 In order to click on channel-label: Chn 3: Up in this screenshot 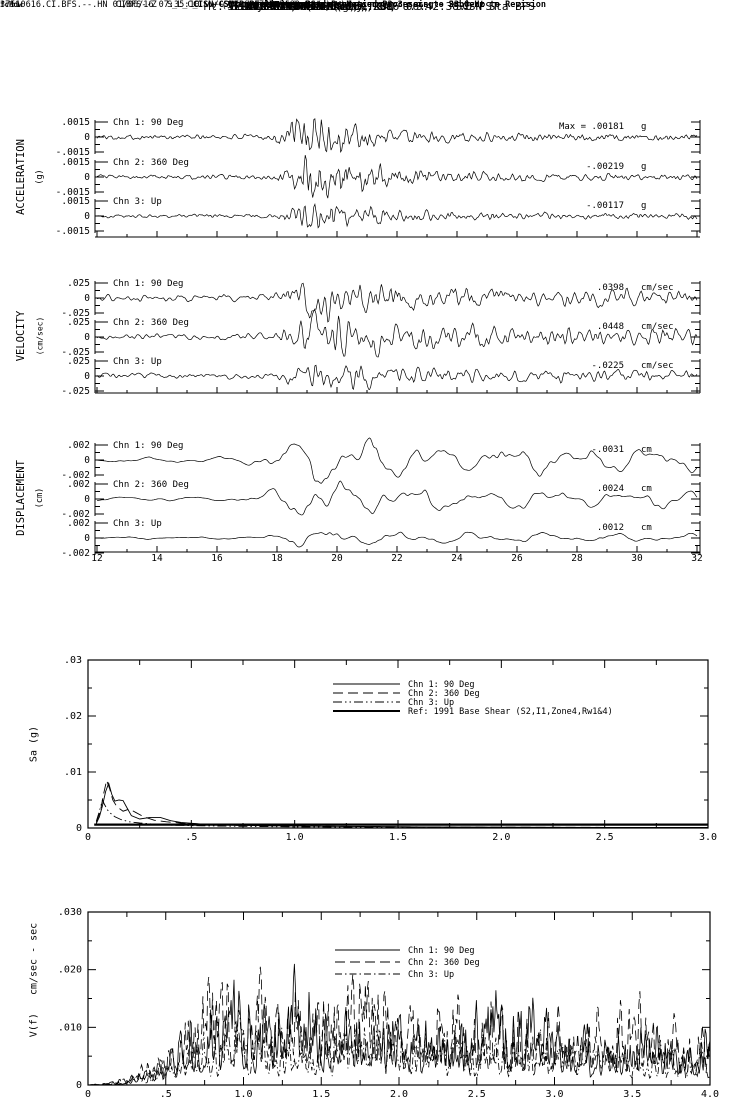, I will do `click(137, 362)`.